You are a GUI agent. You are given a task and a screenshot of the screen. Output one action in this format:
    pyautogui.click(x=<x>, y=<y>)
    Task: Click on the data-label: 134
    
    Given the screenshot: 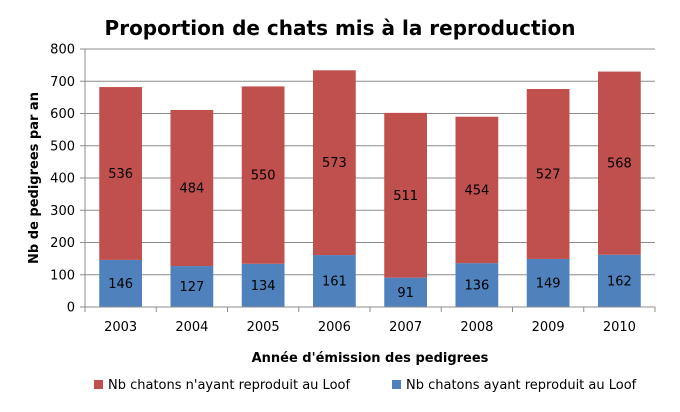 What is the action you would take?
    pyautogui.click(x=263, y=286)
    